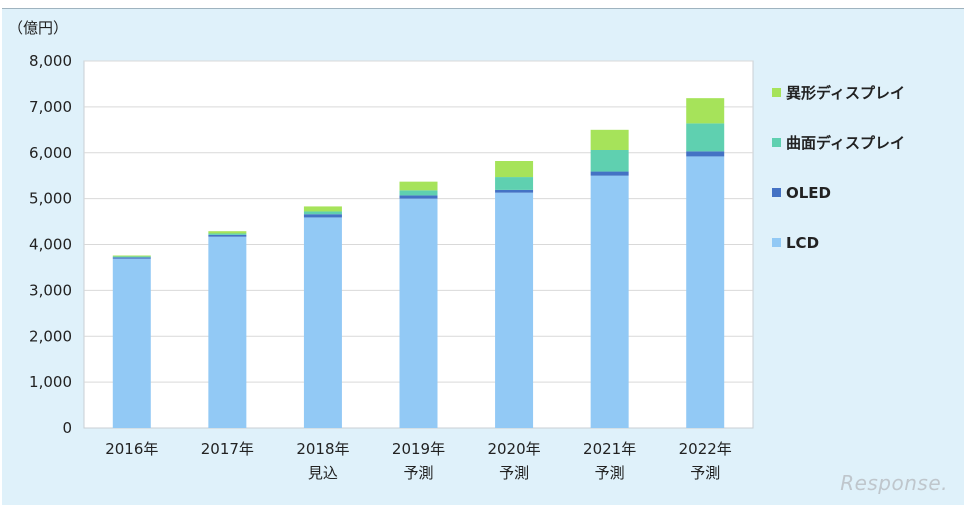 The height and width of the screenshot is (509, 968). Describe the element at coordinates (50, 107) in the screenshot. I see `y-tick-label: 7,000` at that location.